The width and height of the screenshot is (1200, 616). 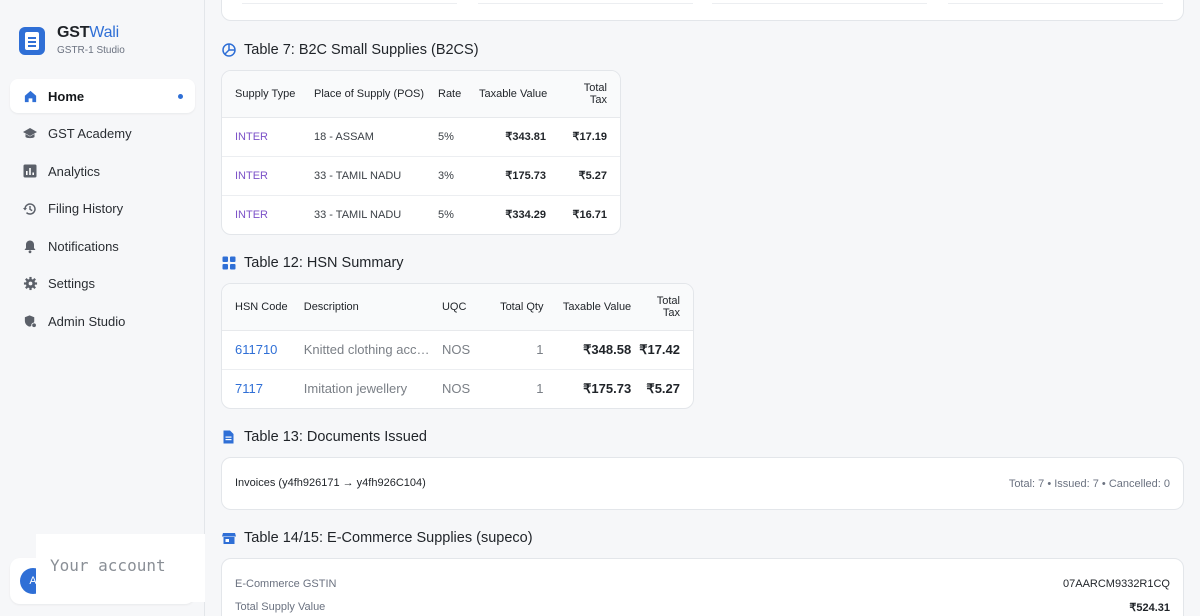 I want to click on sidebar-item-label: Admin Studio, so click(x=87, y=321).